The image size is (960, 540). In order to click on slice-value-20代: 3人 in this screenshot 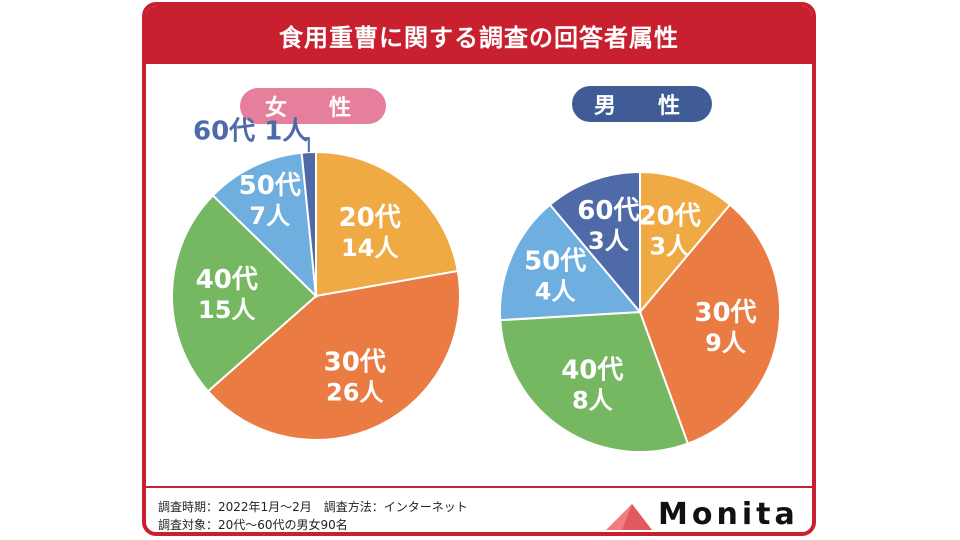, I will do `click(669, 246)`.